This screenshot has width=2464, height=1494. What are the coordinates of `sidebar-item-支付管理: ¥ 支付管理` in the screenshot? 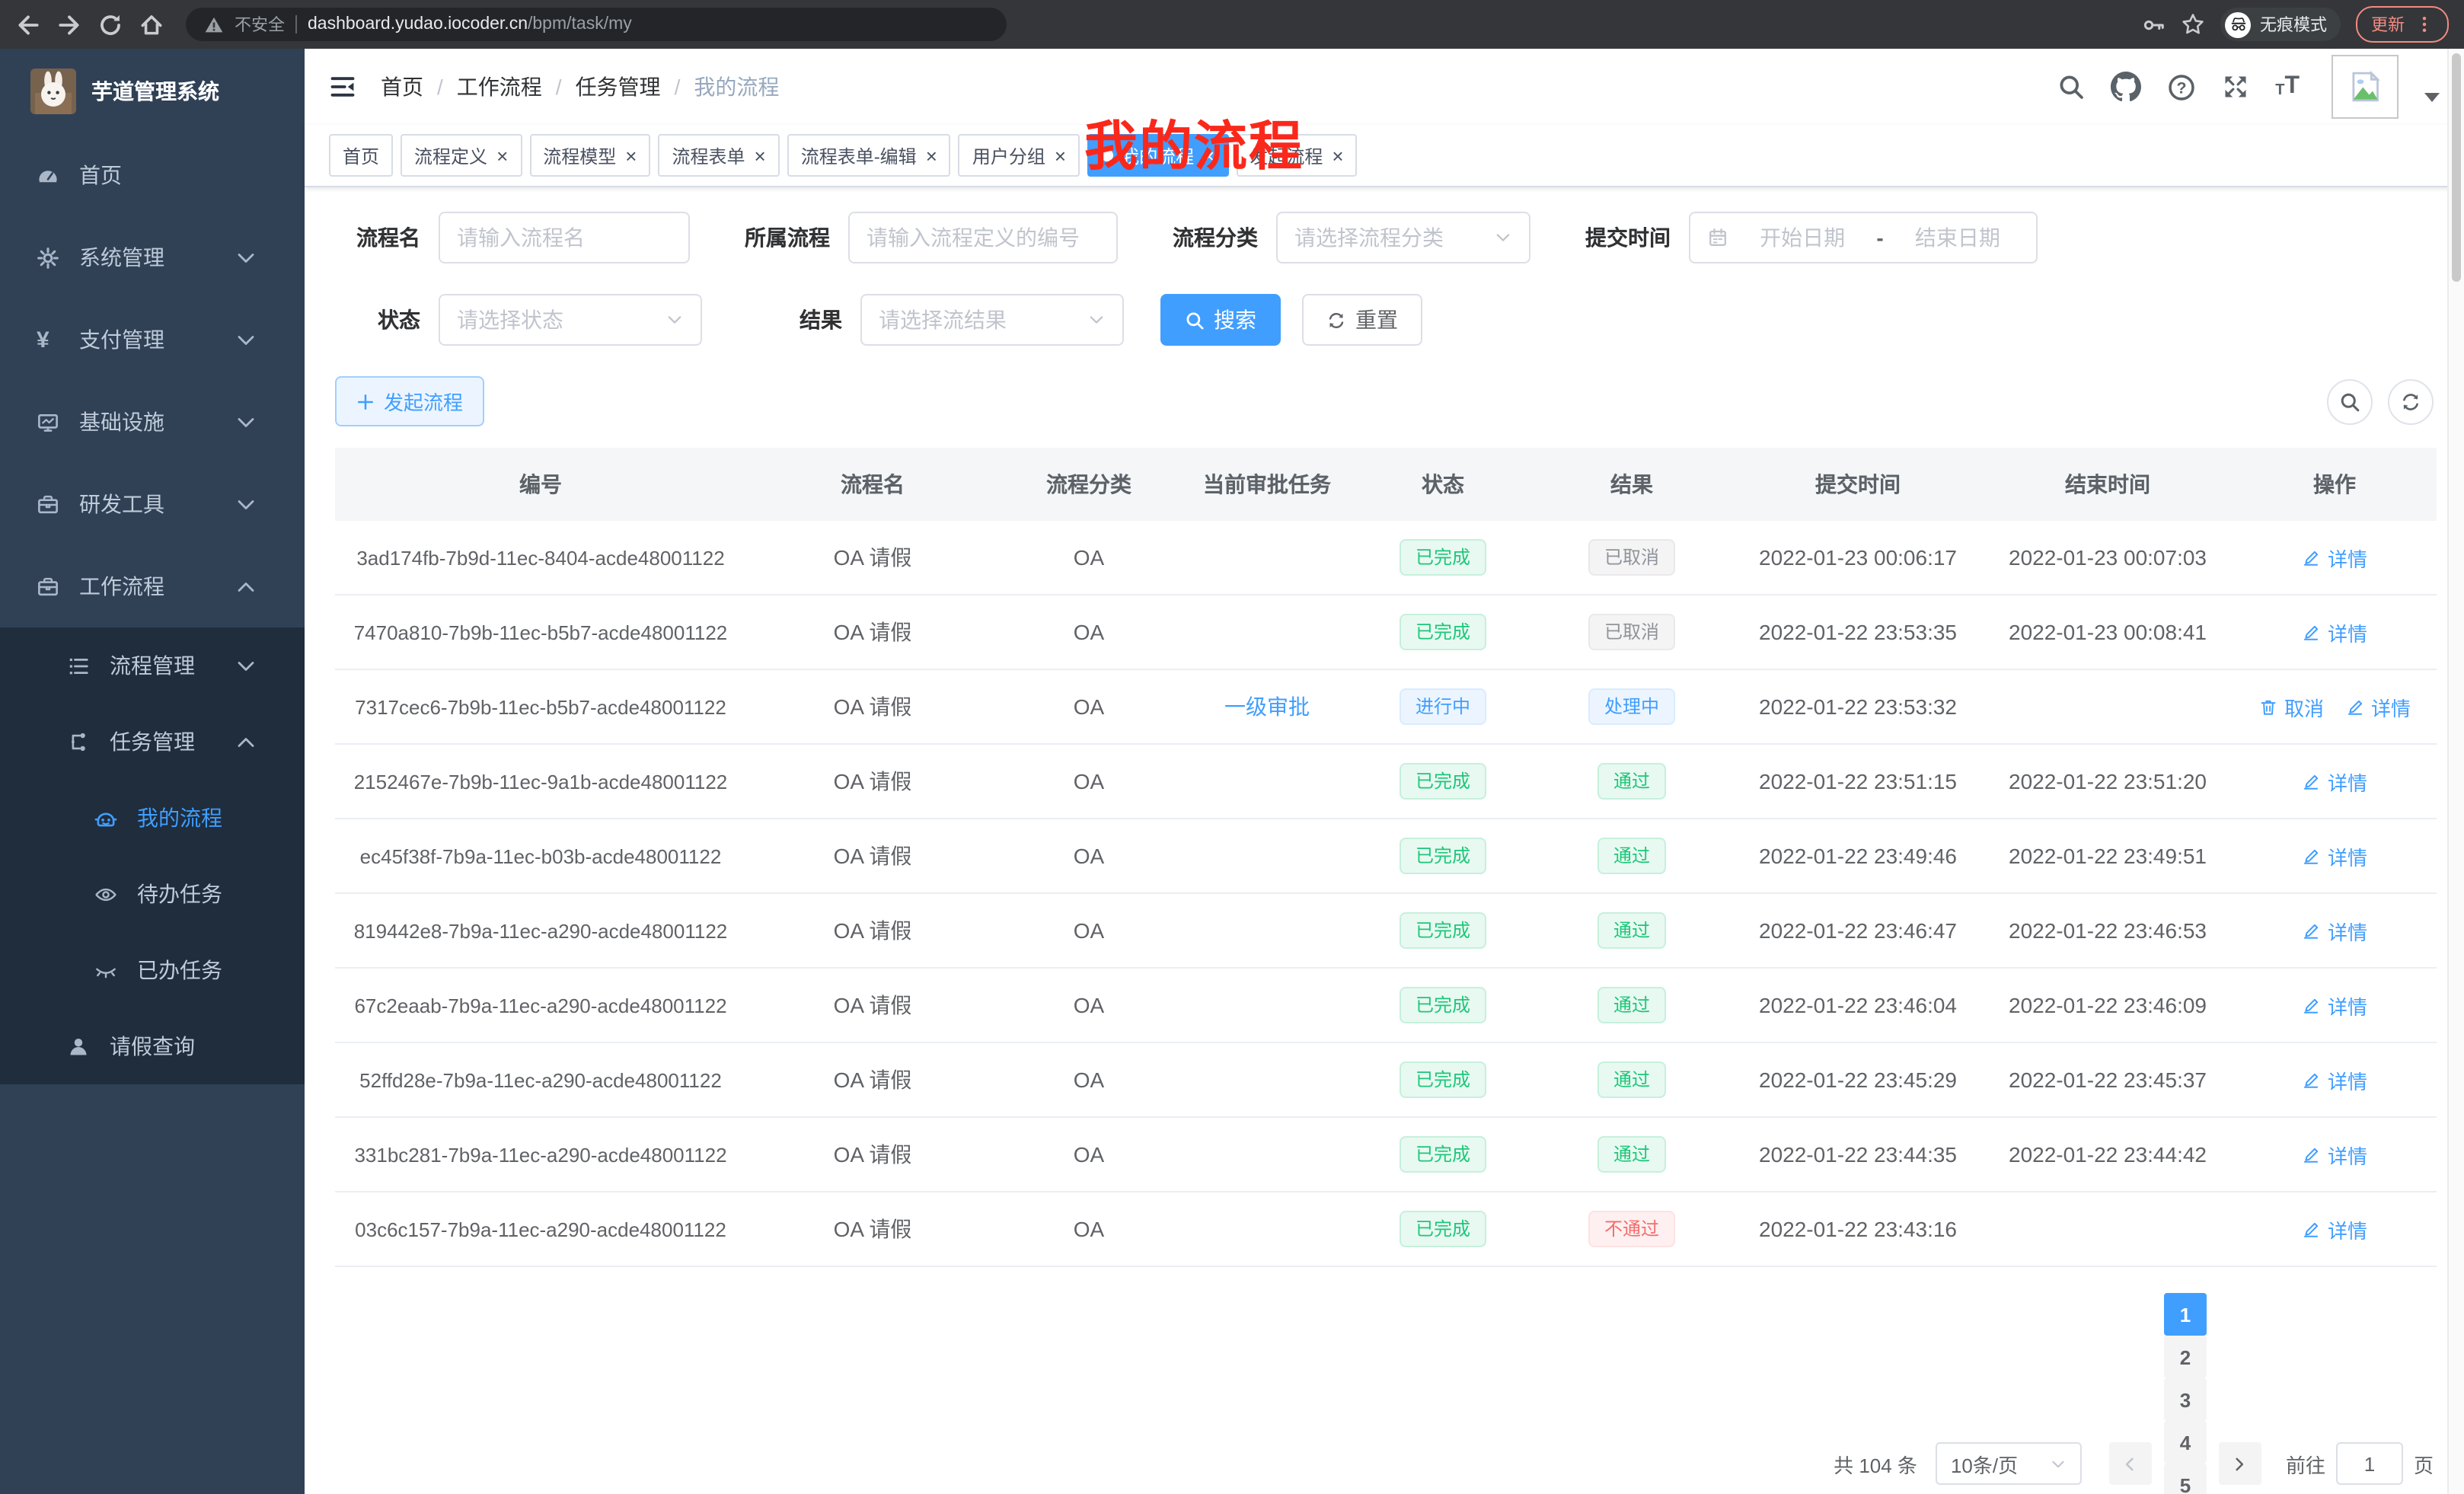 It's located at (152, 339).